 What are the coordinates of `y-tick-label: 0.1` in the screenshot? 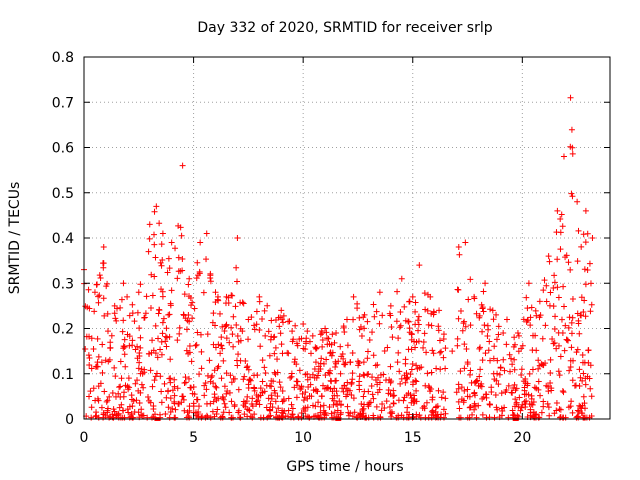 It's located at (63, 375).